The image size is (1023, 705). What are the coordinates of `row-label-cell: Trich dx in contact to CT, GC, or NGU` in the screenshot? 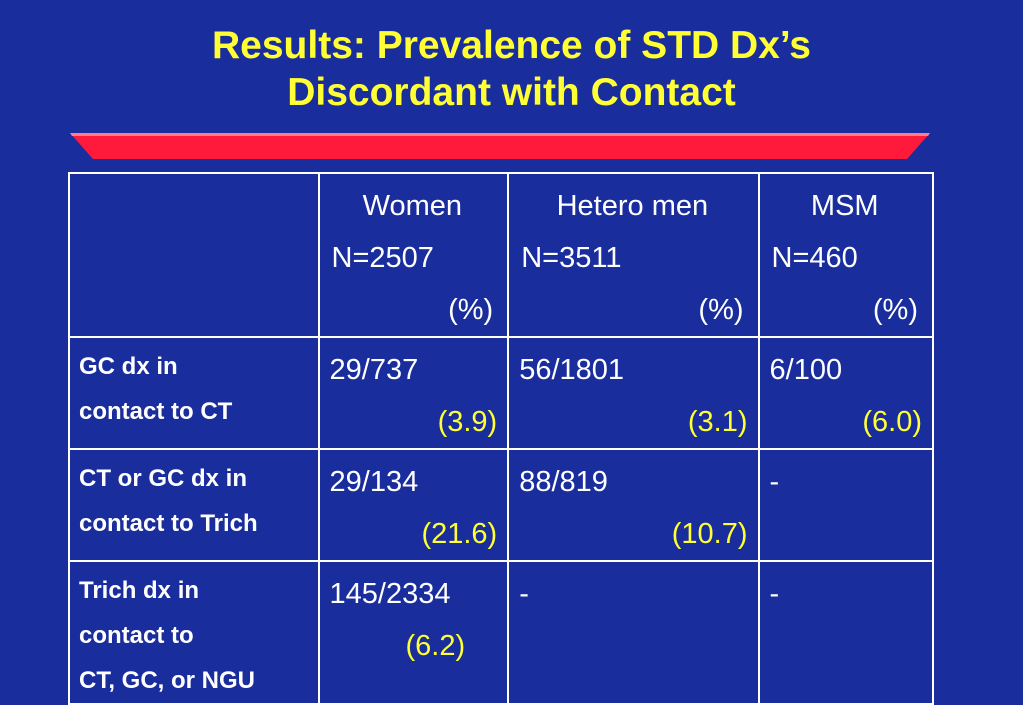 It's located at (194, 632).